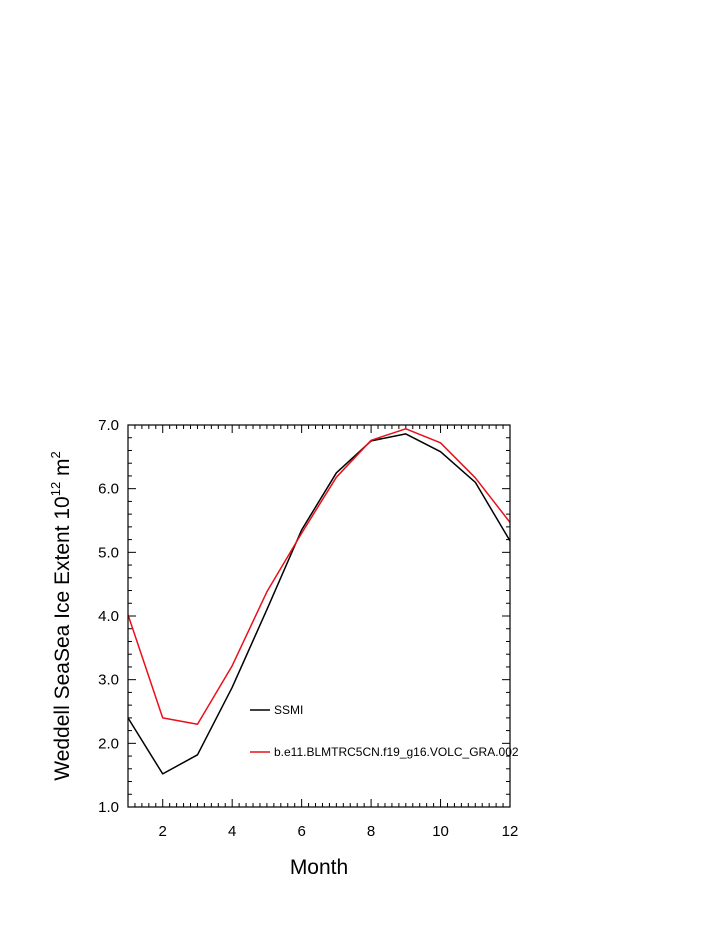  I want to click on y-axis-title: Weddell SeaSea Ice Extent 1012 m2, so click(61, 616).